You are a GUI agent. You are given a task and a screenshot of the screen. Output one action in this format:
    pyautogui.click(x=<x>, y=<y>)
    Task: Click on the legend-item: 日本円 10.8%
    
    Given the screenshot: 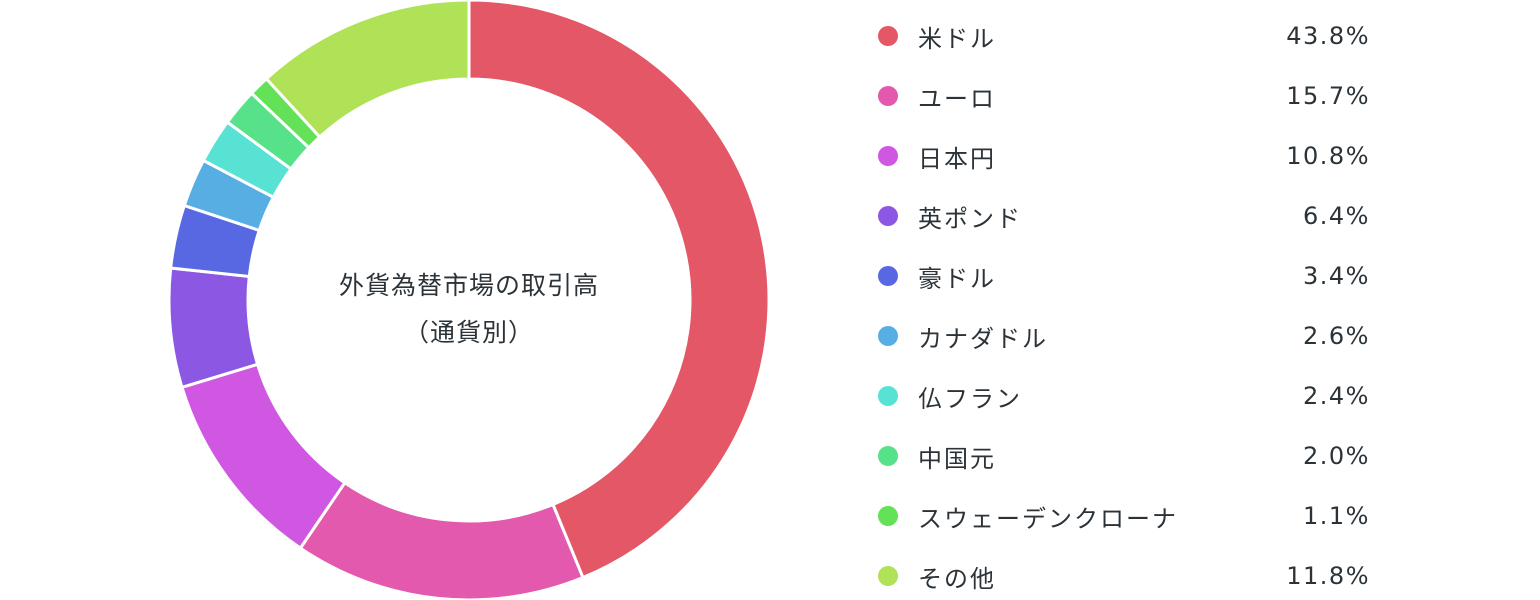 What is the action you would take?
    pyautogui.click(x=1123, y=156)
    